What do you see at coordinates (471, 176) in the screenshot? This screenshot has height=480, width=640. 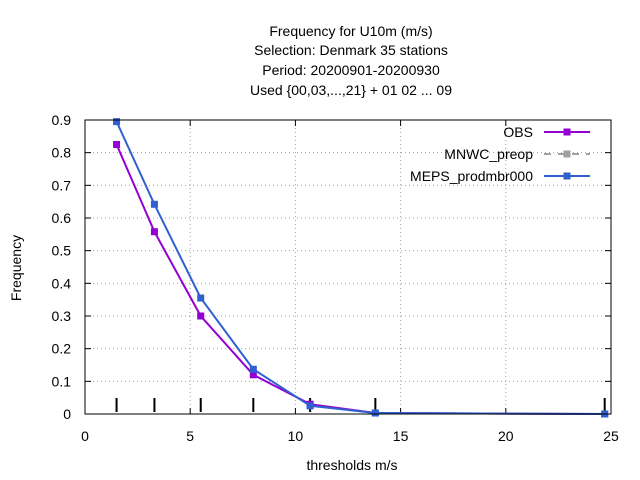 I see `legend-label: MEPS_prodmbr000` at bounding box center [471, 176].